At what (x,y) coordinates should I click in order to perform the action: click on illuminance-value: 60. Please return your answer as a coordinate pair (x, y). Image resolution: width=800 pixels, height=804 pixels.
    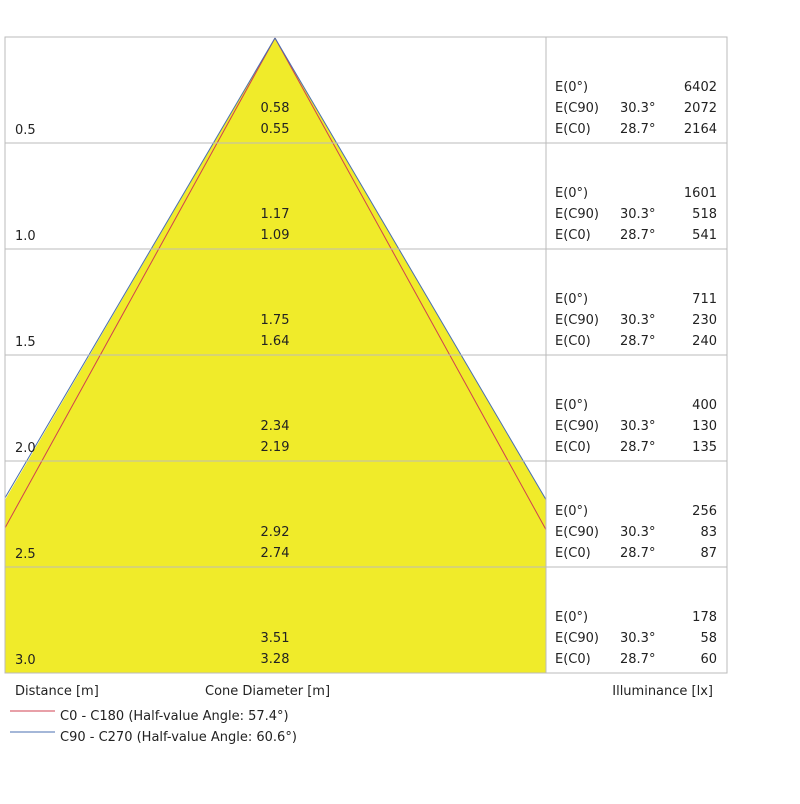
    Looking at the image, I should click on (708, 659).